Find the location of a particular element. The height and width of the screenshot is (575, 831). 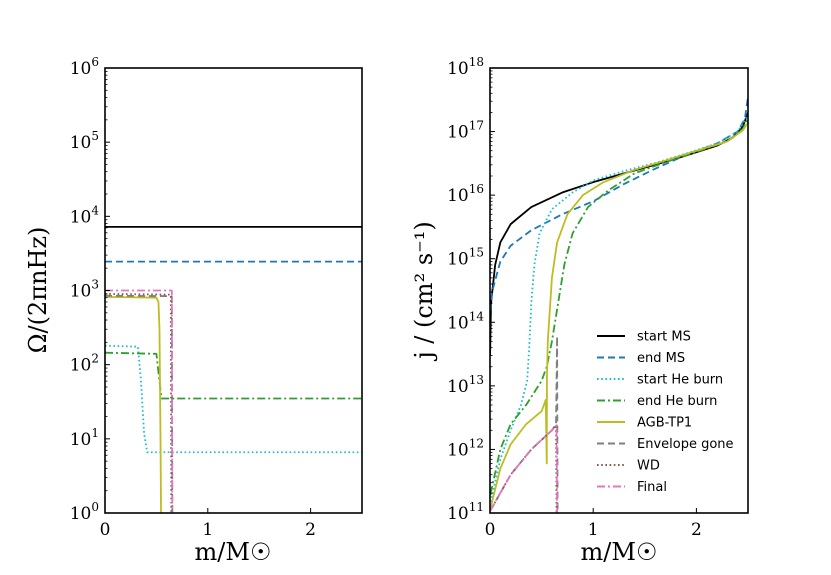

legend-label: end He burn is located at coordinates (677, 401).